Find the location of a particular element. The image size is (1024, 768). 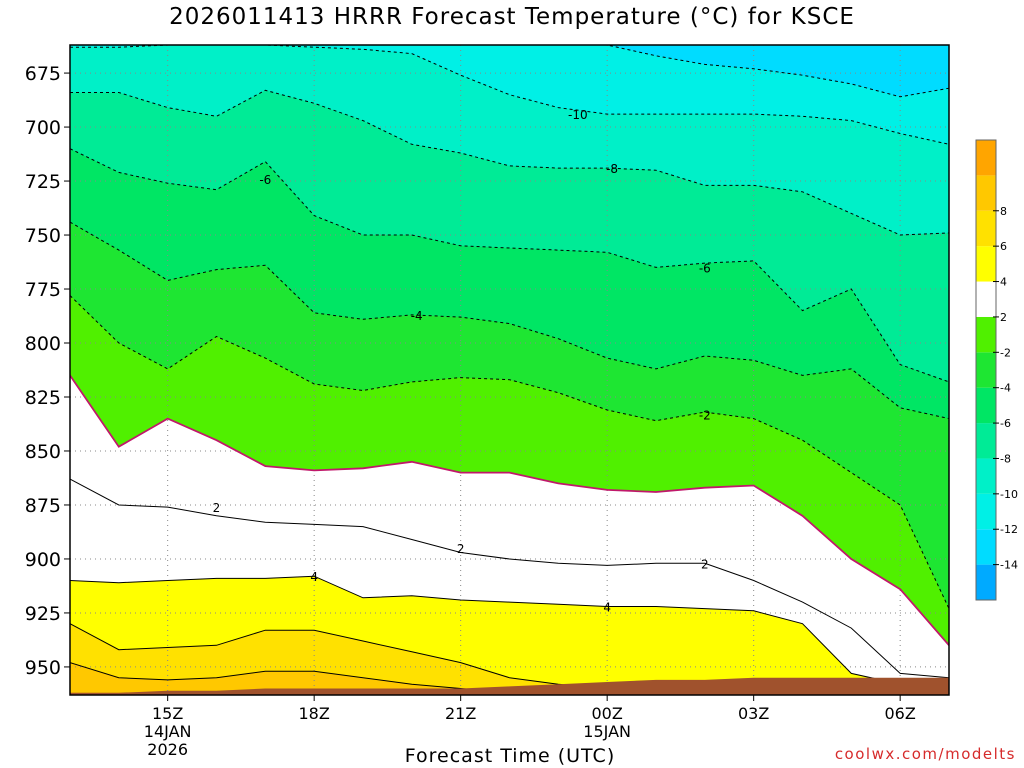

x-tick-label-00Z: 00Z is located at coordinates (607, 713).